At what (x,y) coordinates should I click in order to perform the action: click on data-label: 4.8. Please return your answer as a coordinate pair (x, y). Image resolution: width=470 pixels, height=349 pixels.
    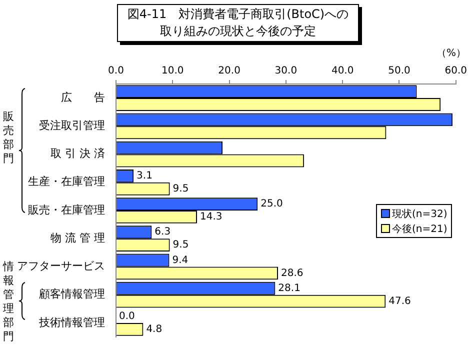
    Looking at the image, I should click on (154, 330).